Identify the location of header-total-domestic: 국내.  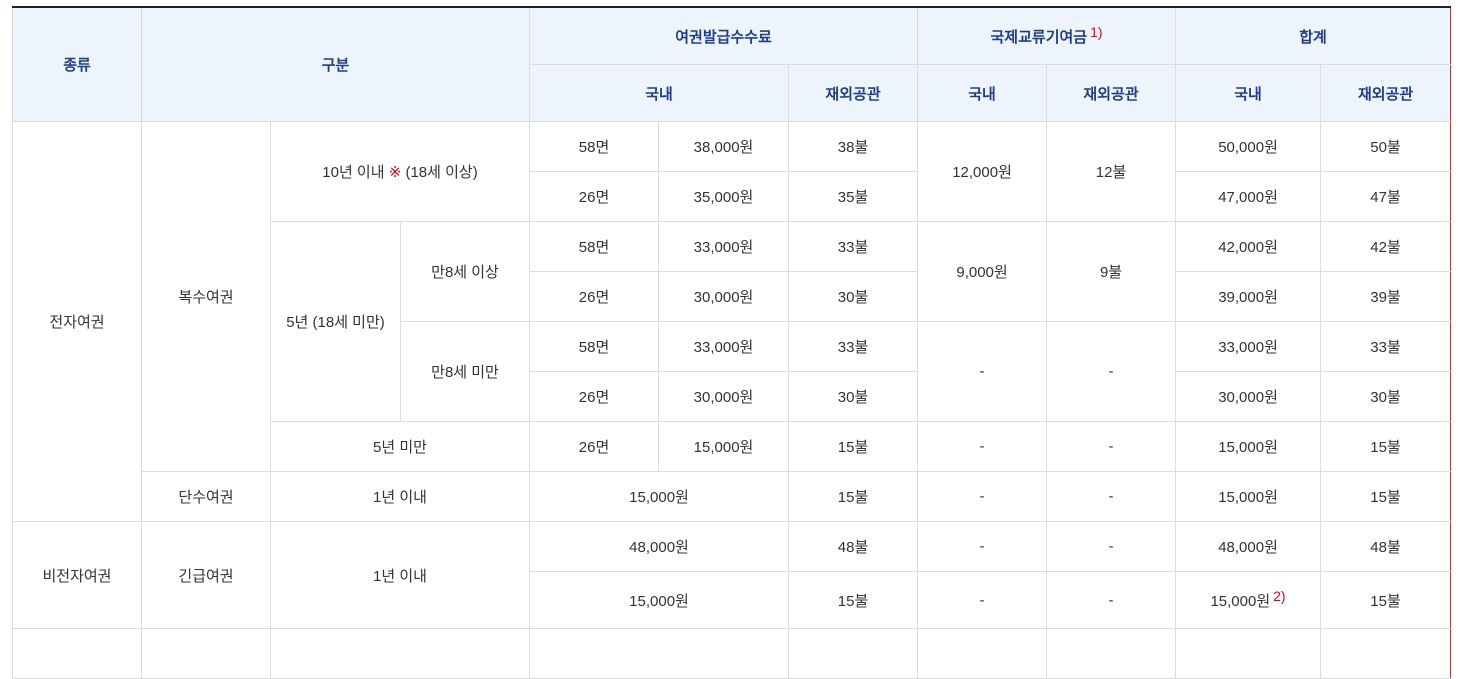
(1248, 93).